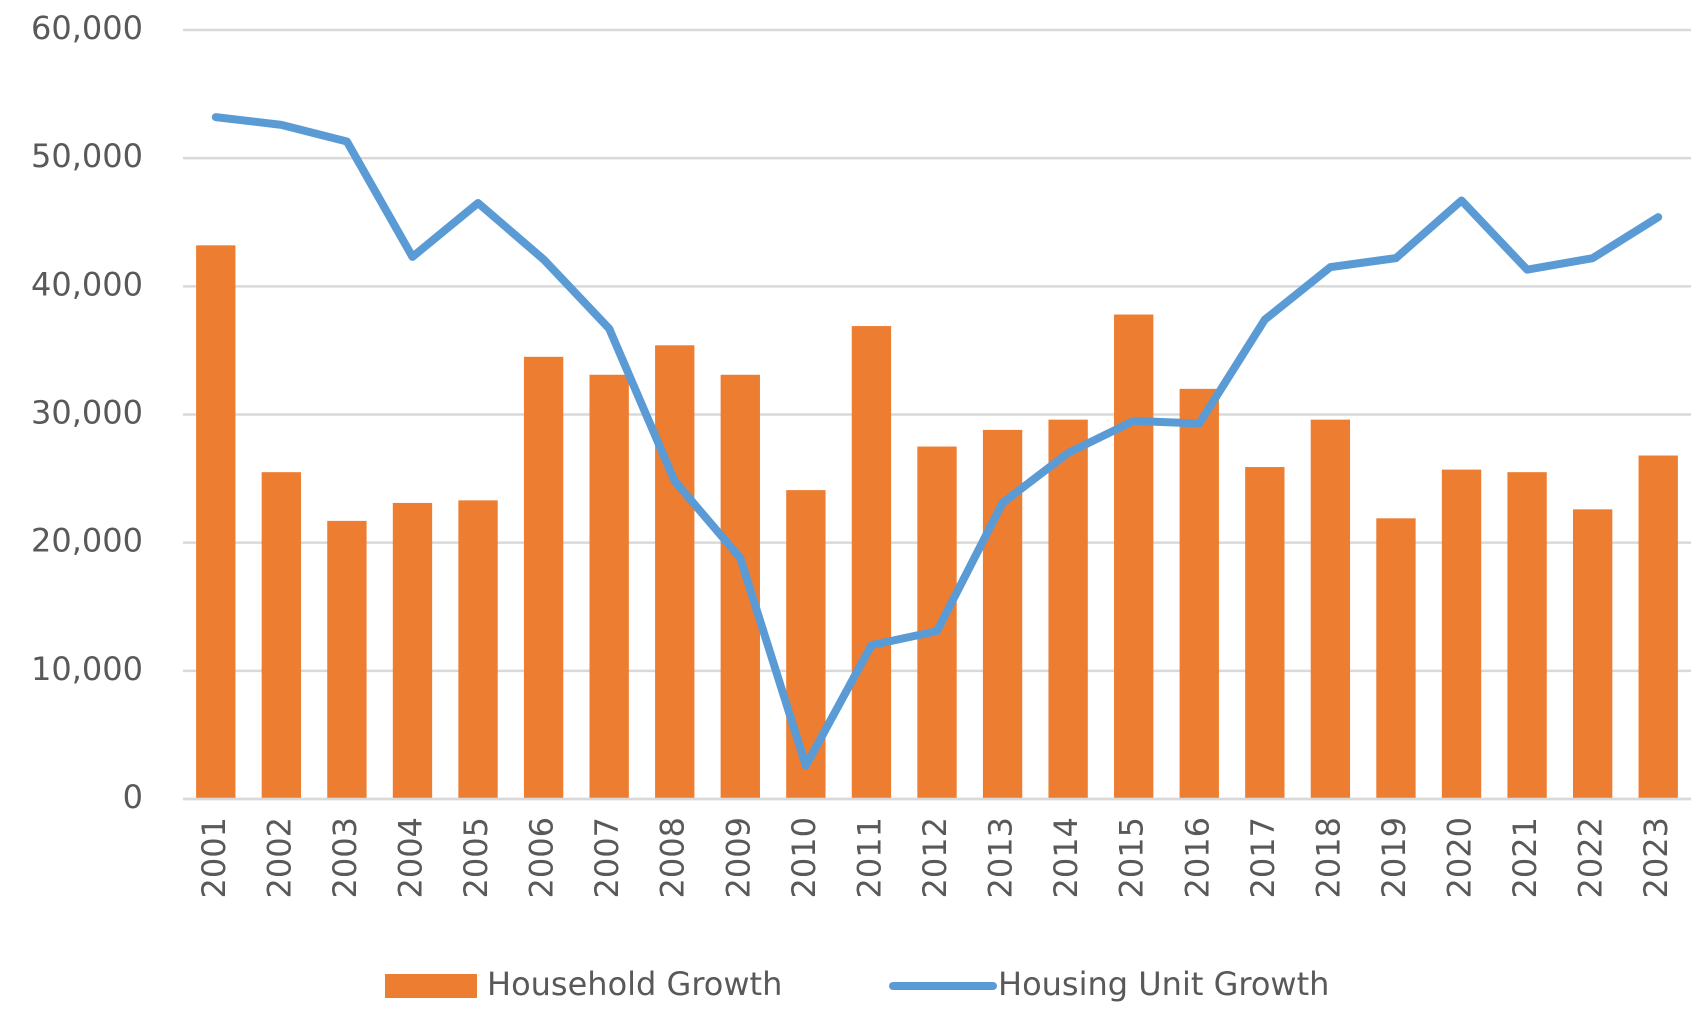 This screenshot has height=1009, width=1691. I want to click on y-tick-label: 20,000, so click(87, 541).